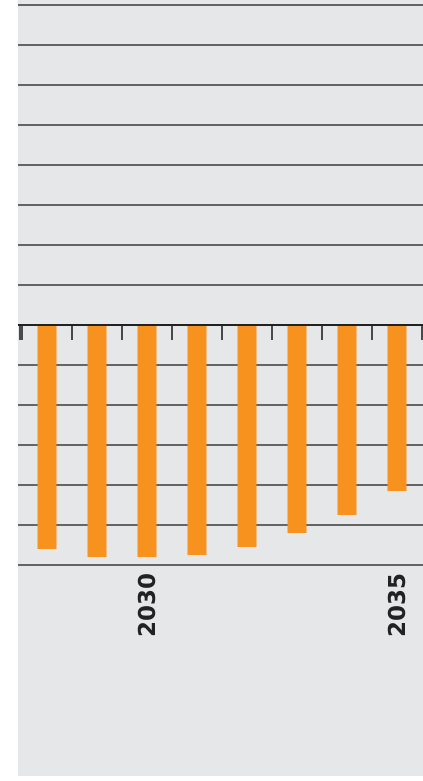 Image resolution: width=423 pixels, height=781 pixels. What do you see at coordinates (398, 605) in the screenshot?
I see `x-tick-label: 2035` at bounding box center [398, 605].